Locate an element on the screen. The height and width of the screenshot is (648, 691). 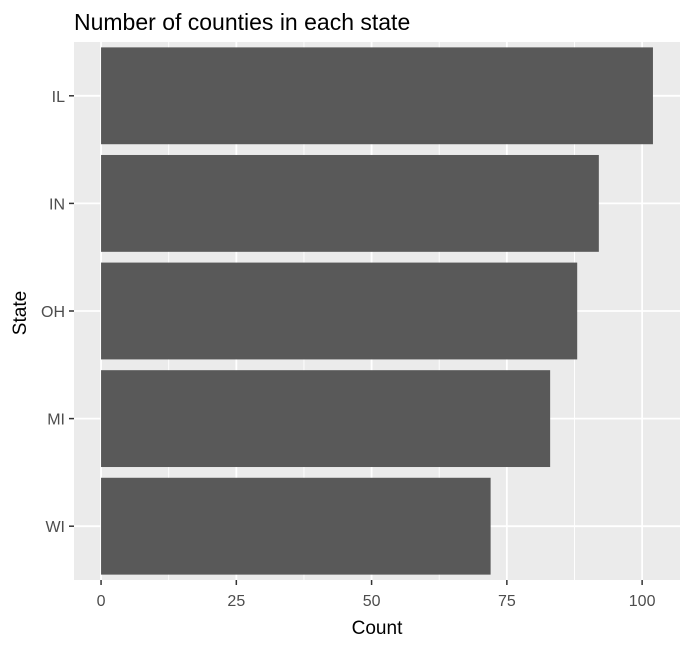
x-tick-label: 75 is located at coordinates (507, 601).